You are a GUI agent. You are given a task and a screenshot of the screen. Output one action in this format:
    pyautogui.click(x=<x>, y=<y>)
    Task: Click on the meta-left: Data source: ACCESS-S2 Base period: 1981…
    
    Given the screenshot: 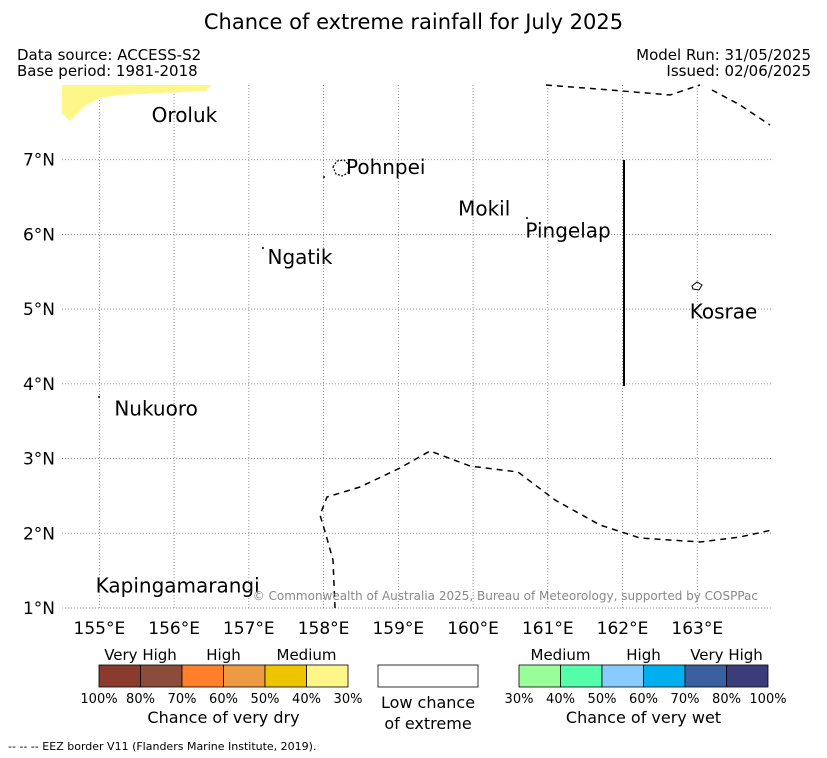 What is the action you would take?
    pyautogui.click(x=109, y=63)
    